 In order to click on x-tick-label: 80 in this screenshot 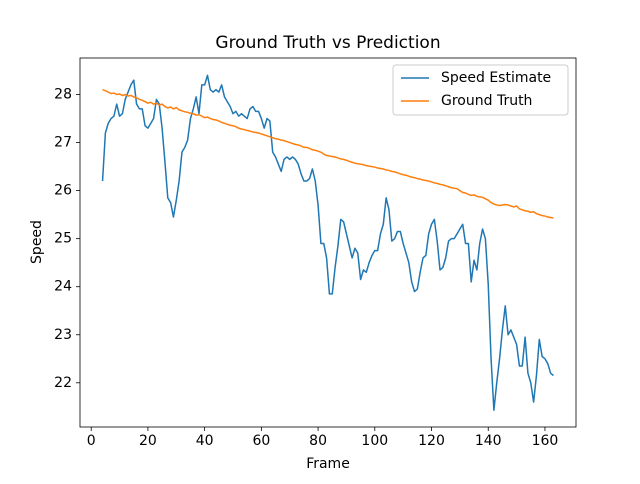, I will do `click(318, 441)`.